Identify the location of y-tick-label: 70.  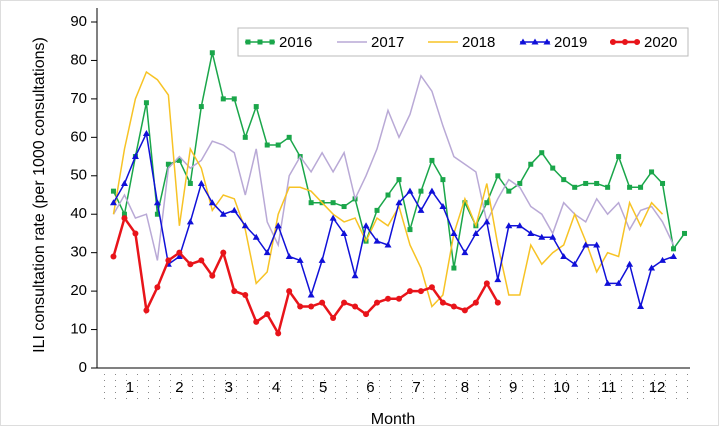
(78, 98).